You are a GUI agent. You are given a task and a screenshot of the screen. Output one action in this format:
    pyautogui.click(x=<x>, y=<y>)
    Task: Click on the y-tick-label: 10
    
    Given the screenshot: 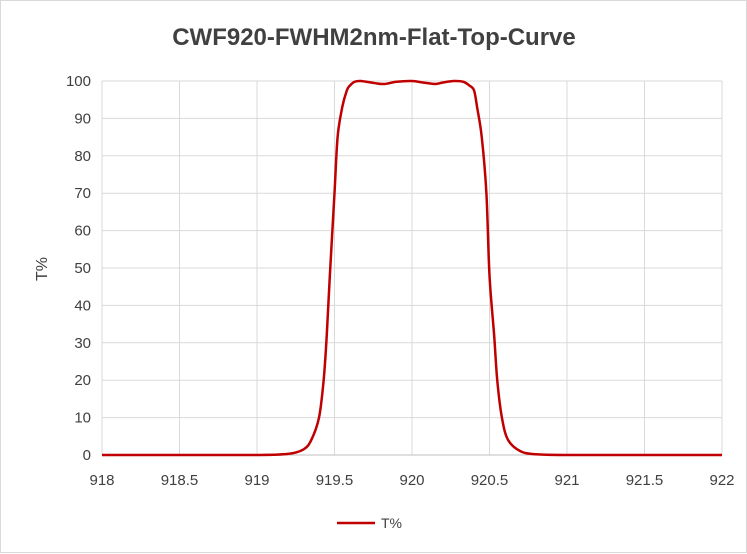 What is the action you would take?
    pyautogui.click(x=82, y=418)
    